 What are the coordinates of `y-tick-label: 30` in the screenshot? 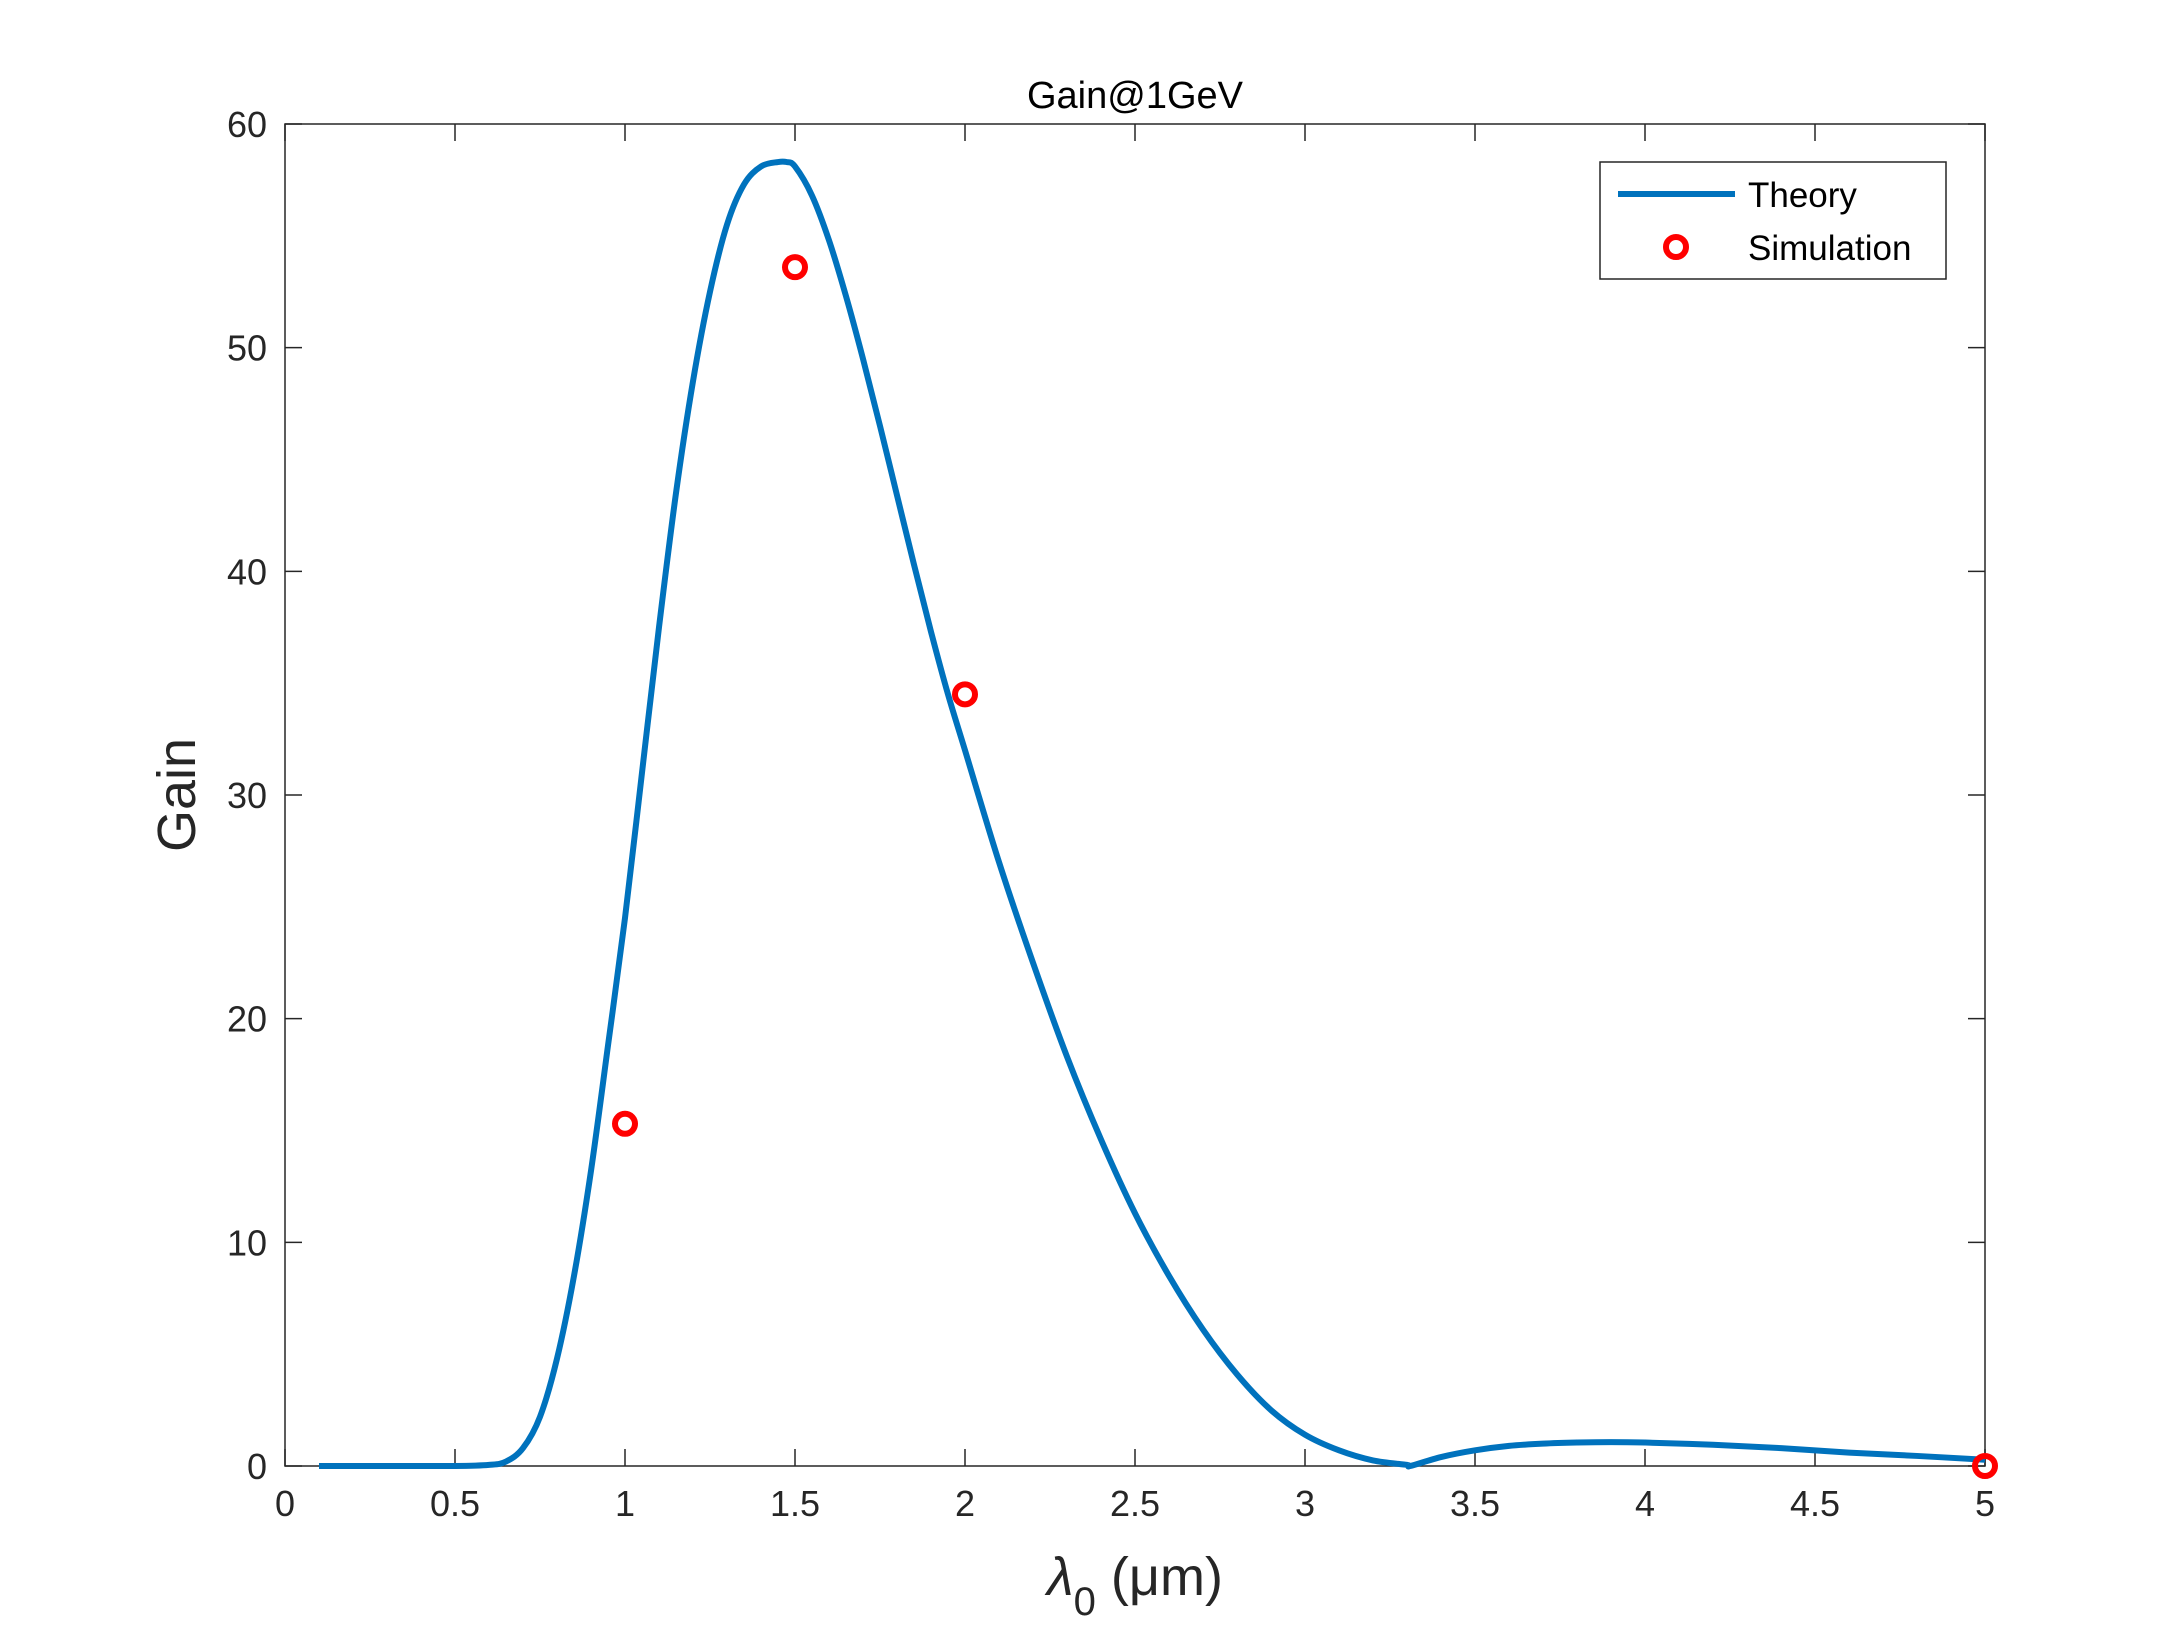 It's located at (247, 795).